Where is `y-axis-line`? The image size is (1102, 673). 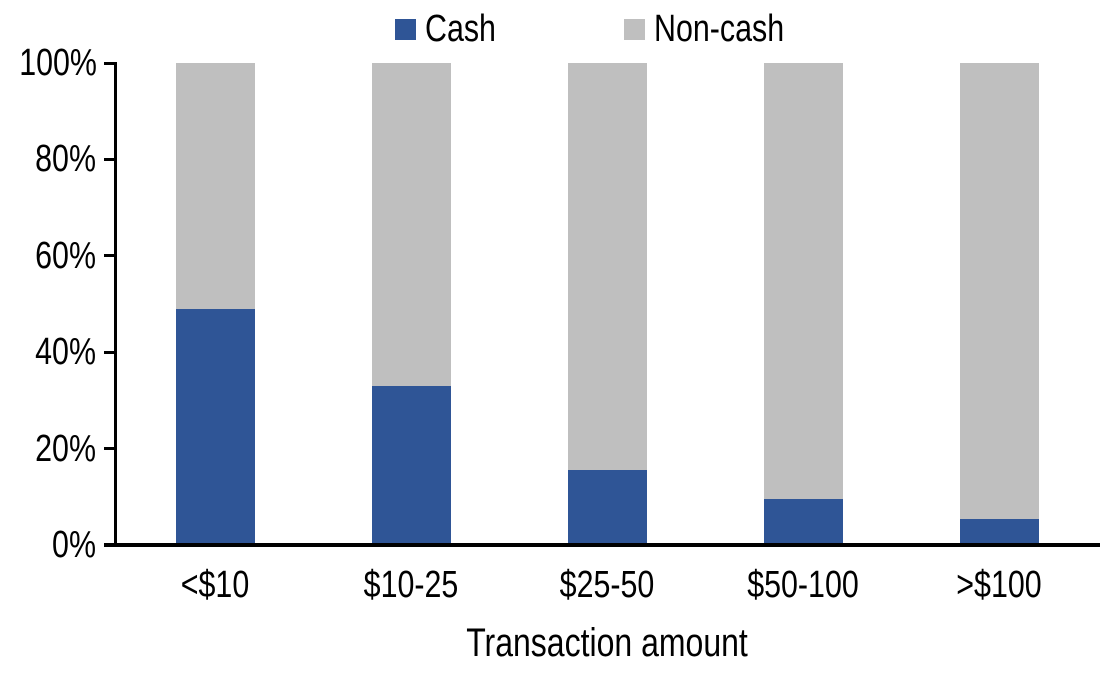 y-axis-line is located at coordinates (115, 304).